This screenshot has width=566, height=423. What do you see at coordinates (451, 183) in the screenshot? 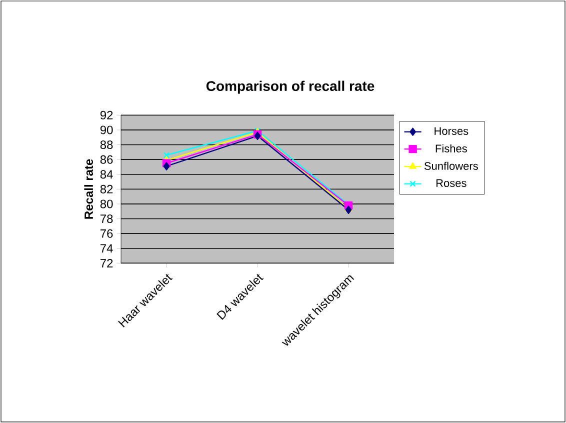
I see `legend-label: Roses` at bounding box center [451, 183].